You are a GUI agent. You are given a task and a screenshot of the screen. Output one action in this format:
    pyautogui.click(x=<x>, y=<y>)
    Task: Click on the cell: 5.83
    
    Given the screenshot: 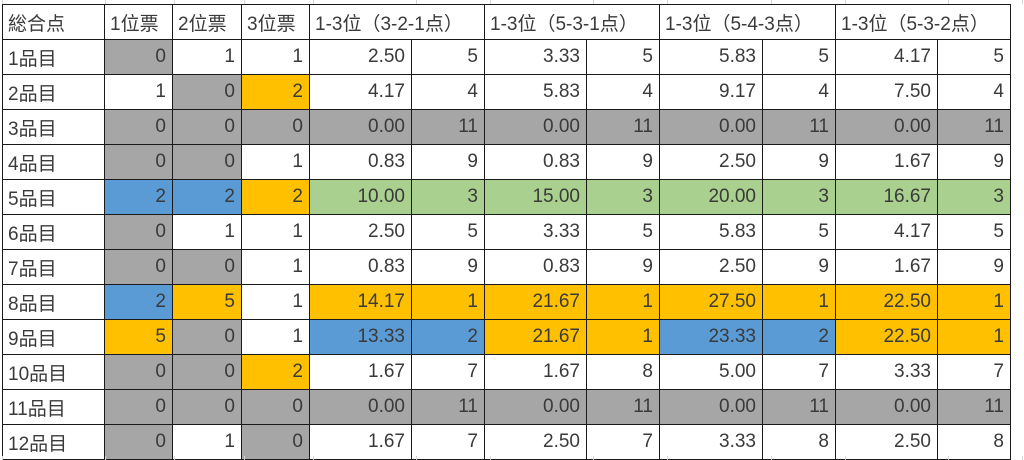 What is the action you would take?
    pyautogui.click(x=711, y=232)
    